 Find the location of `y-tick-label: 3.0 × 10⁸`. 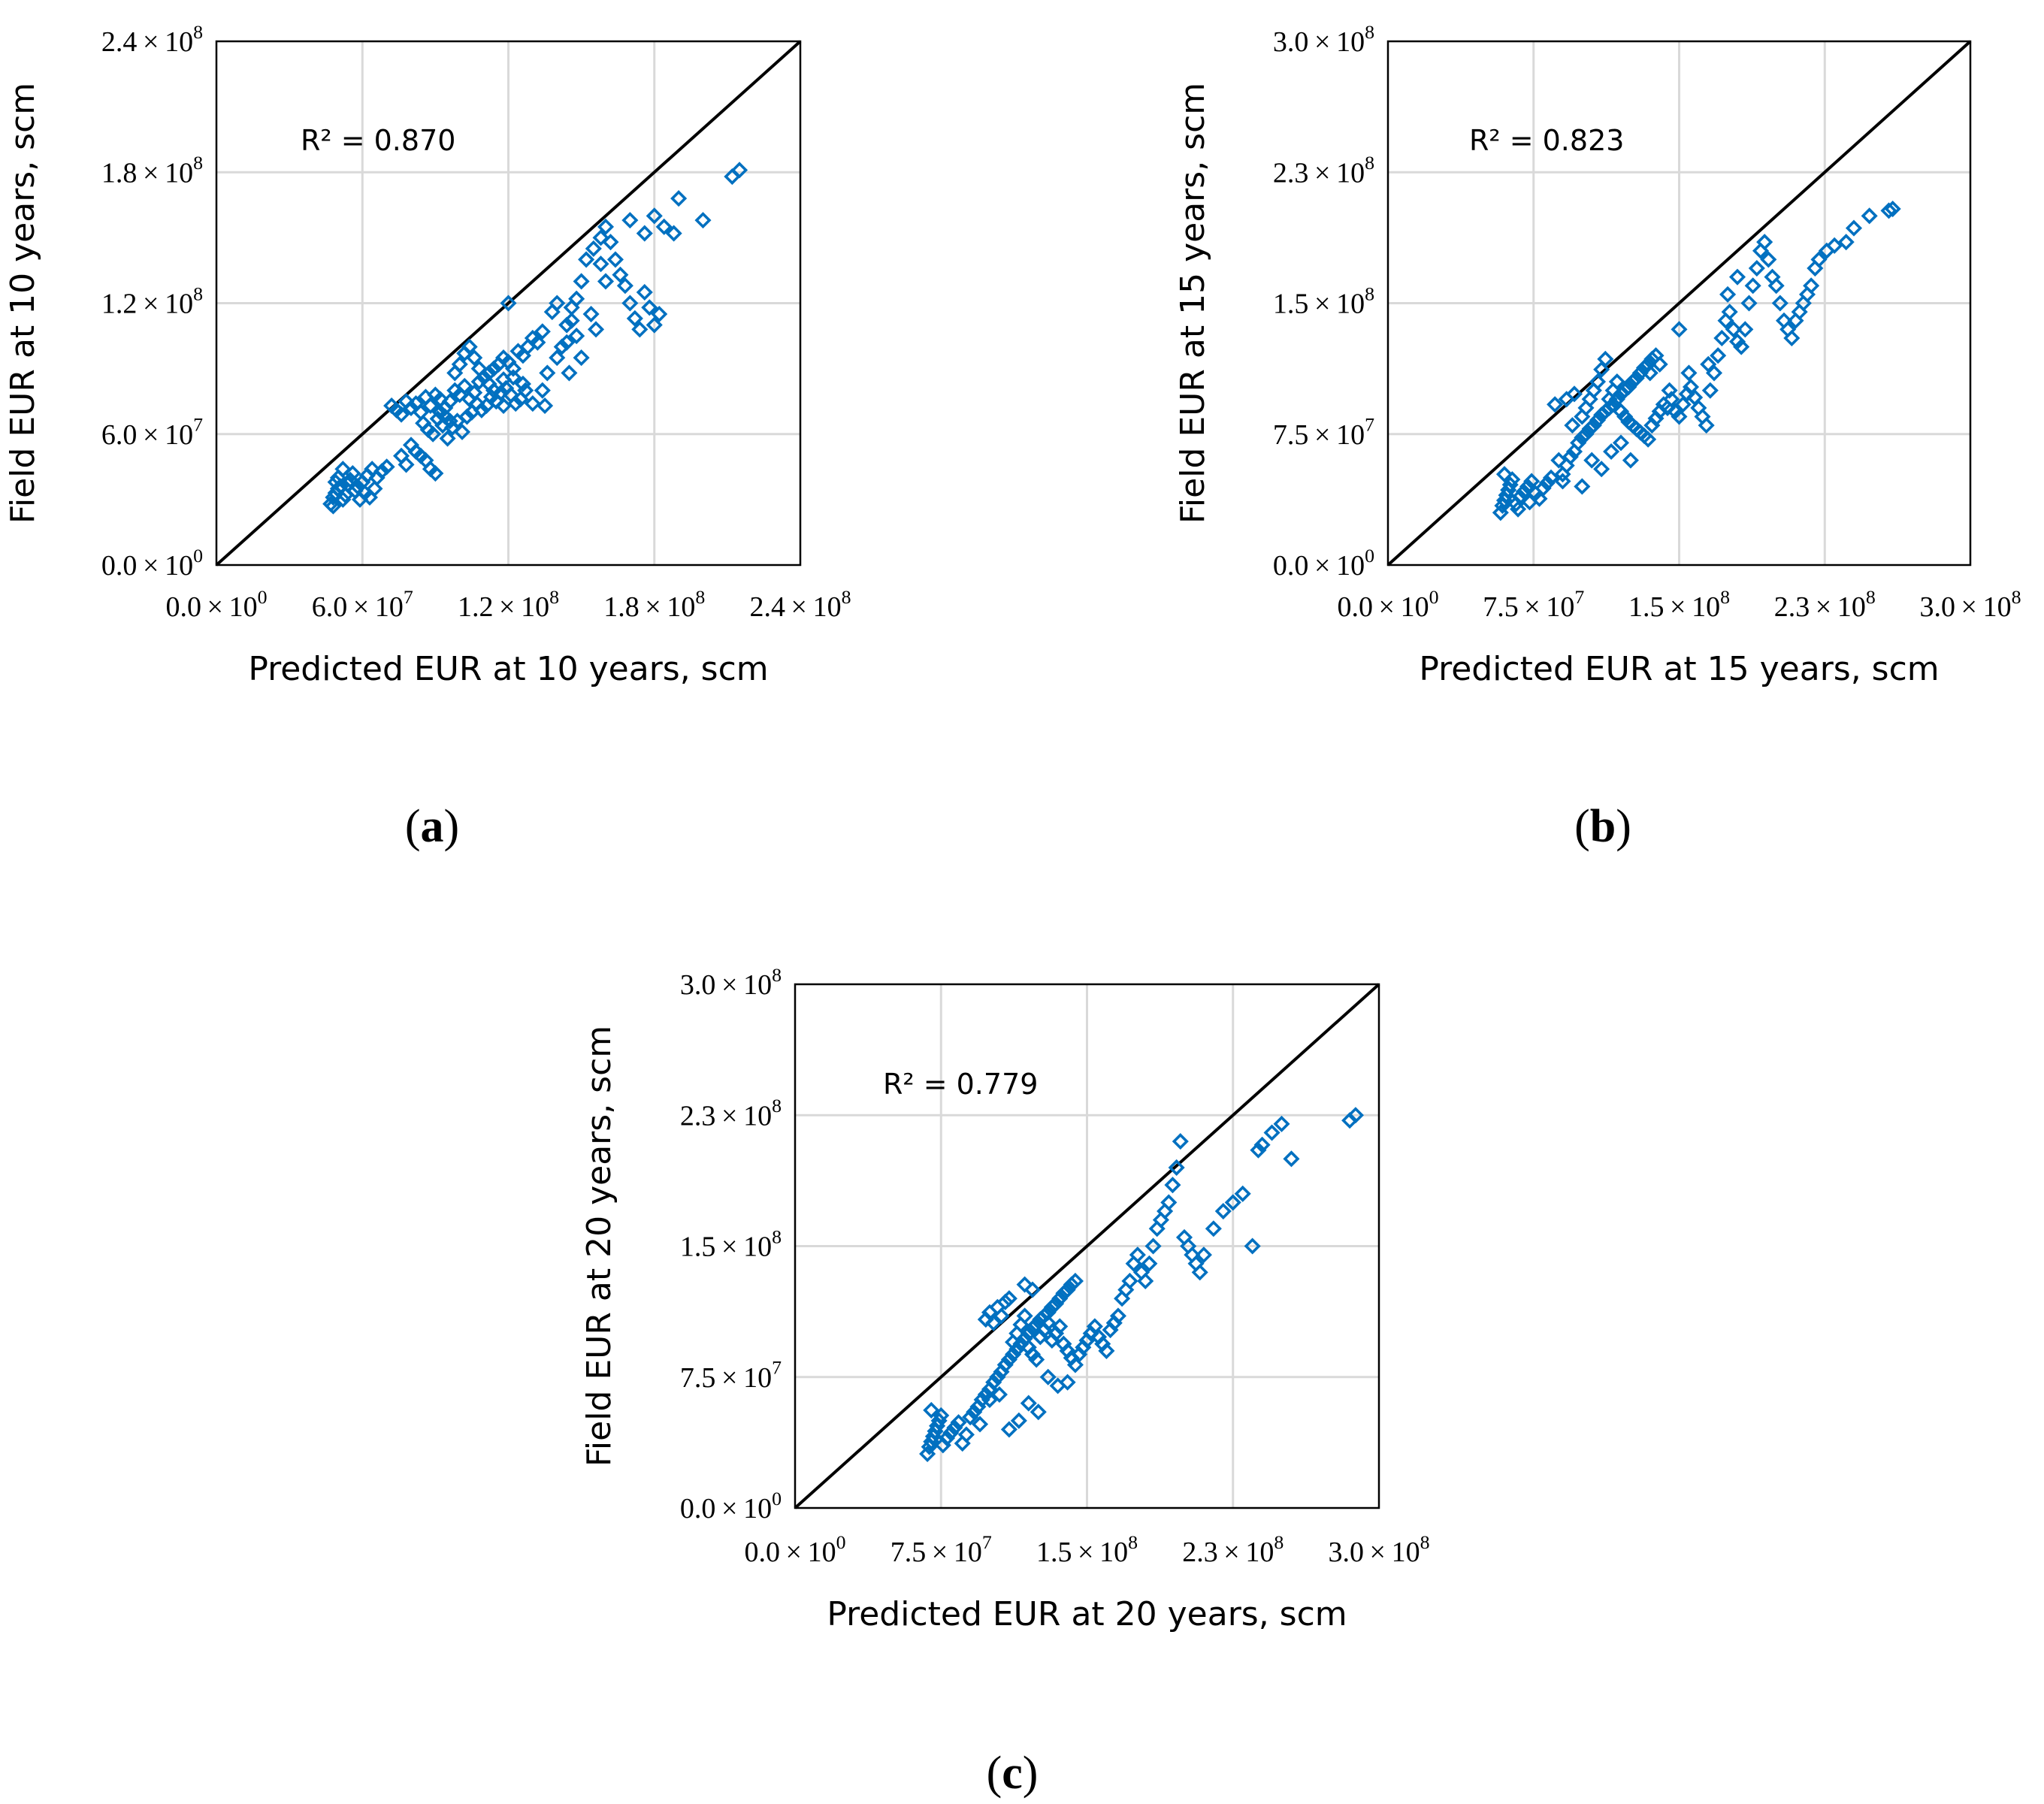

y-tick-label: 3.0 × 10⁸ is located at coordinates (731, 982).